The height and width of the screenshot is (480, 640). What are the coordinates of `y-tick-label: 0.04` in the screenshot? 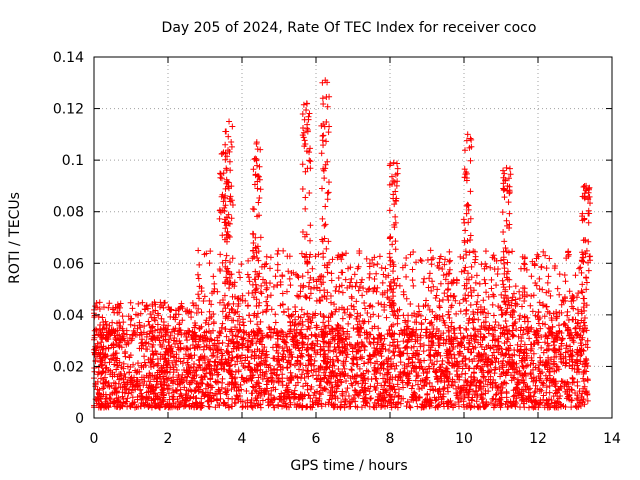 It's located at (68, 316).